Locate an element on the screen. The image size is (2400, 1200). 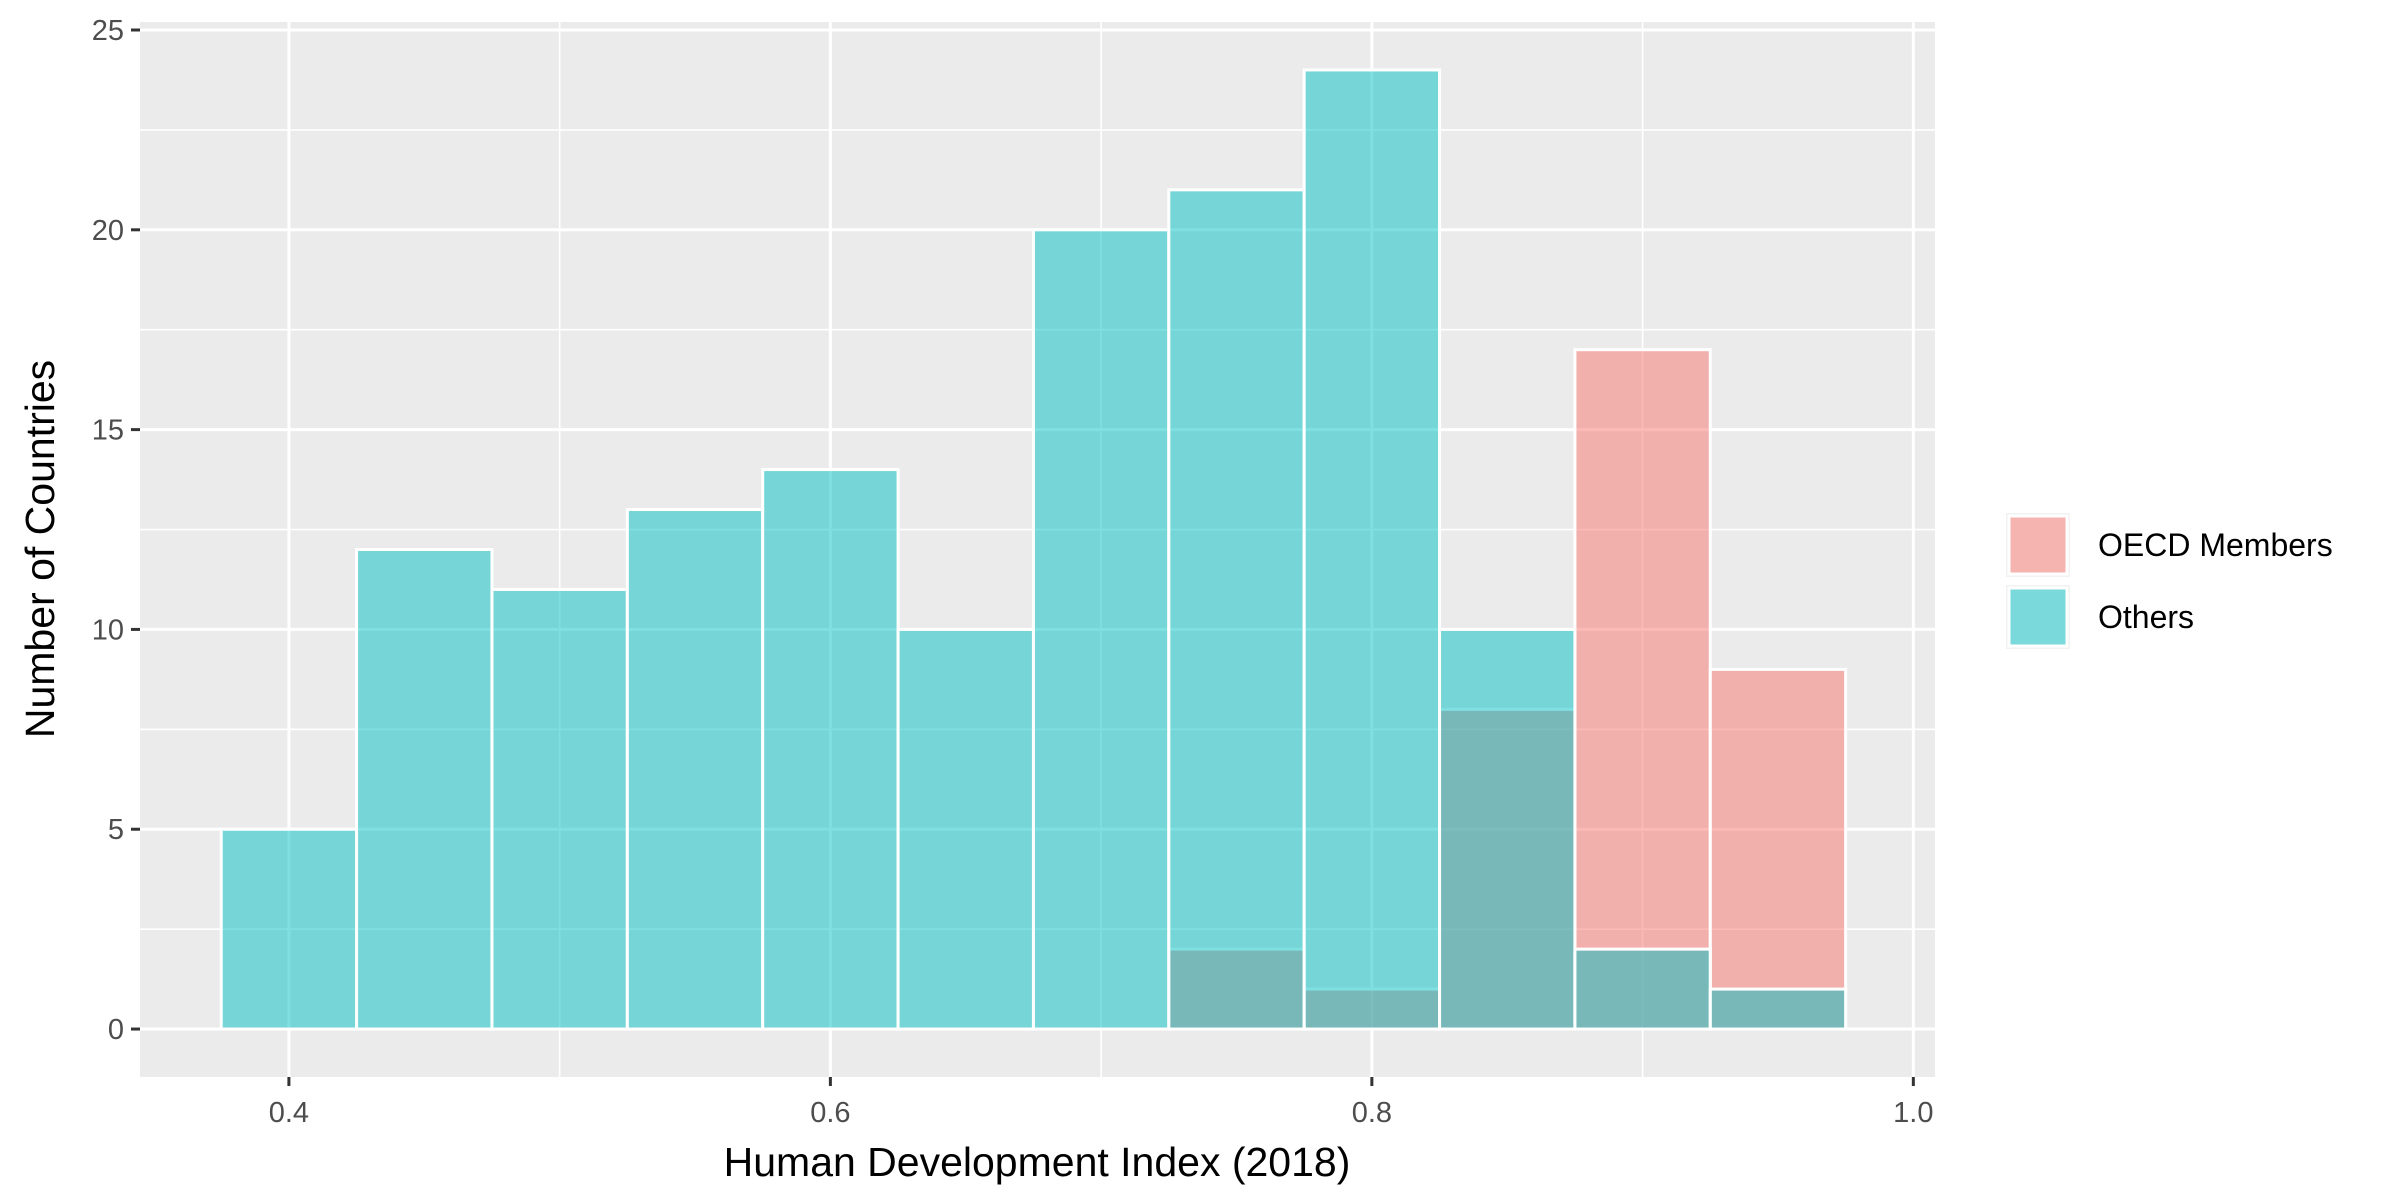
y-tick-label: 25 is located at coordinates (108, 31).